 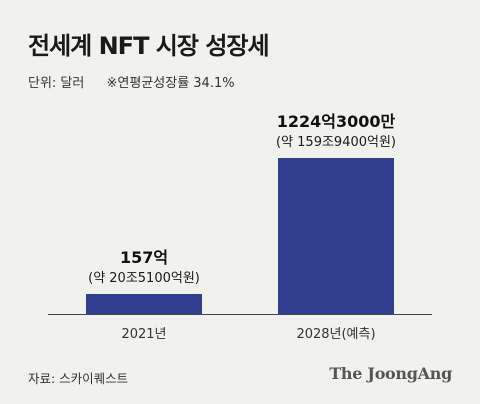 I want to click on bar-value-label-1: 1224억3000만, so click(x=336, y=121).